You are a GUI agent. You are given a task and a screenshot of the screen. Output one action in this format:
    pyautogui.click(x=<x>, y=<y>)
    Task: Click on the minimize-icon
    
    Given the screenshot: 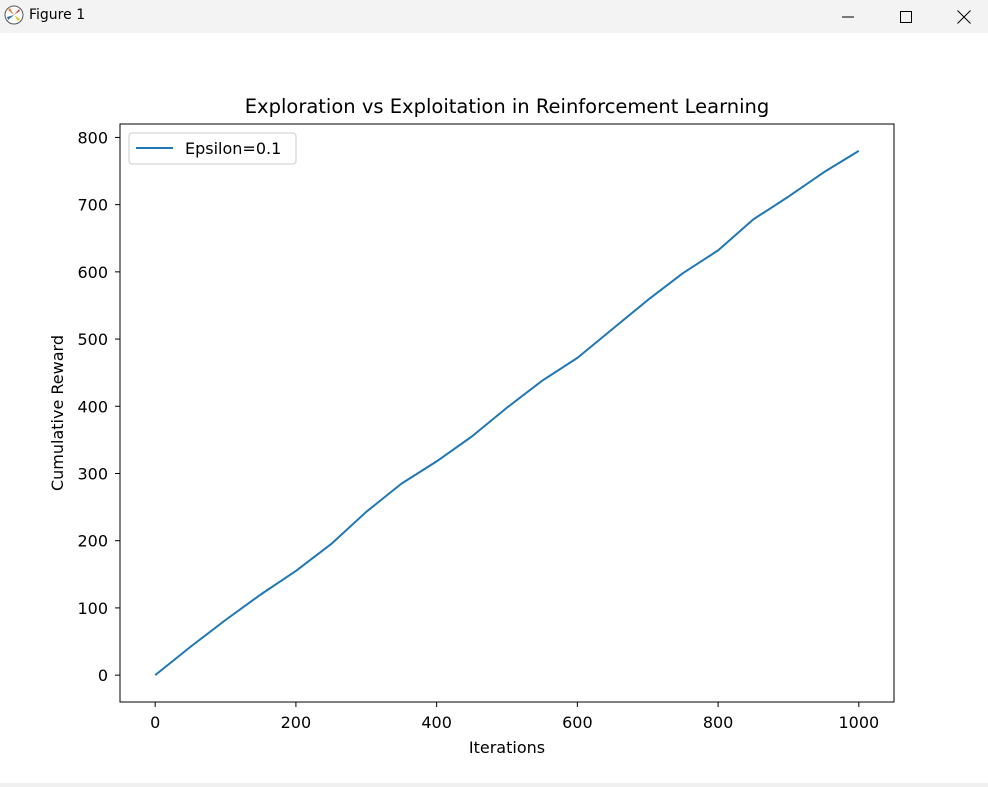 What is the action you would take?
    pyautogui.click(x=848, y=16)
    